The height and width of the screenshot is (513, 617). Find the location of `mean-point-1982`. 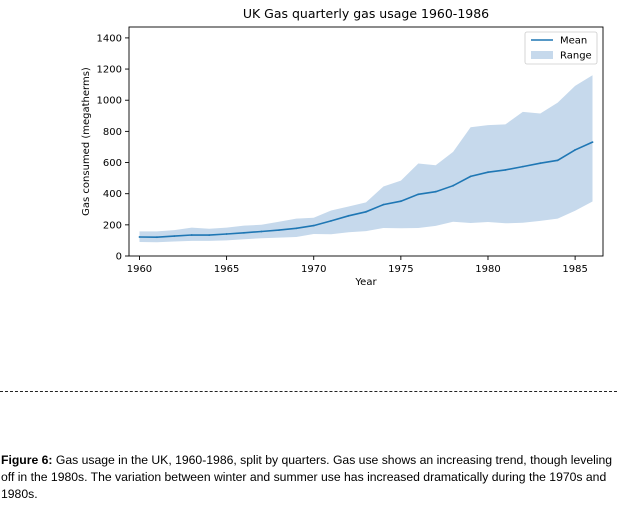

mean-point-1982 is located at coordinates (522, 166).